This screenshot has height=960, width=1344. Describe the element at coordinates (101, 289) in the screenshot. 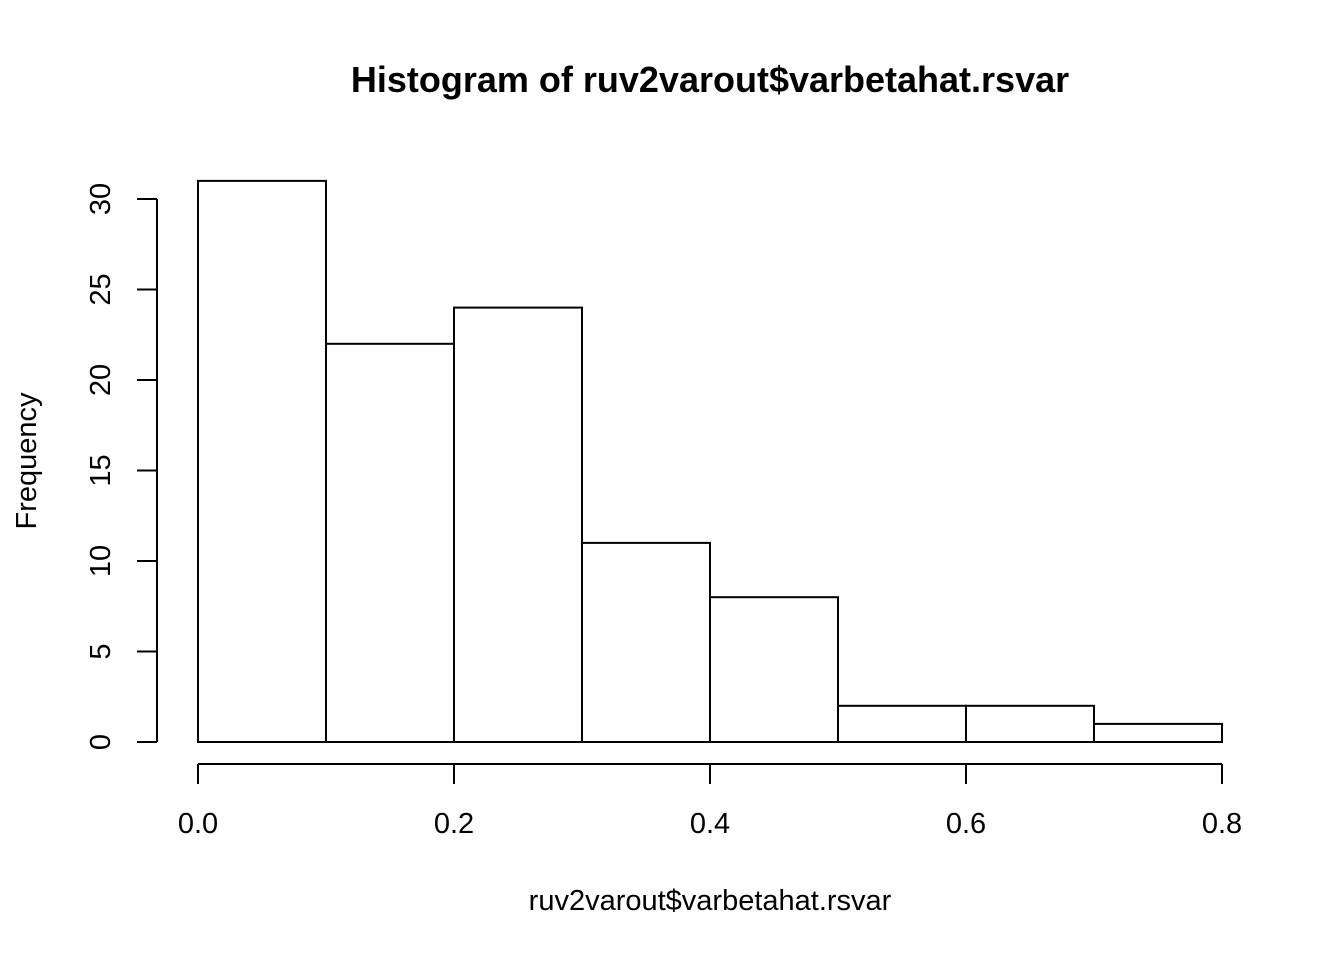

I see `y-tick-label: 25` at that location.